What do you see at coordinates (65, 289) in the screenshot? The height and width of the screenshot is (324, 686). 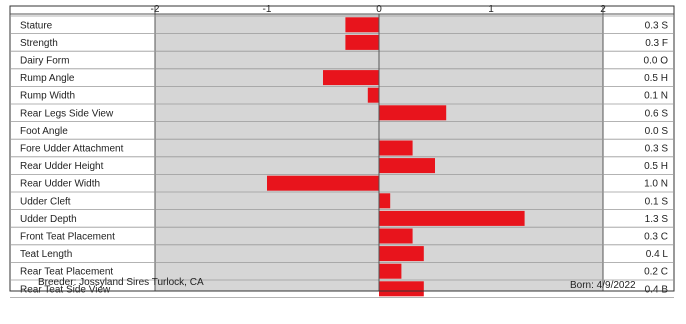 I see `trait-label: Rear Teat Side View` at bounding box center [65, 289].